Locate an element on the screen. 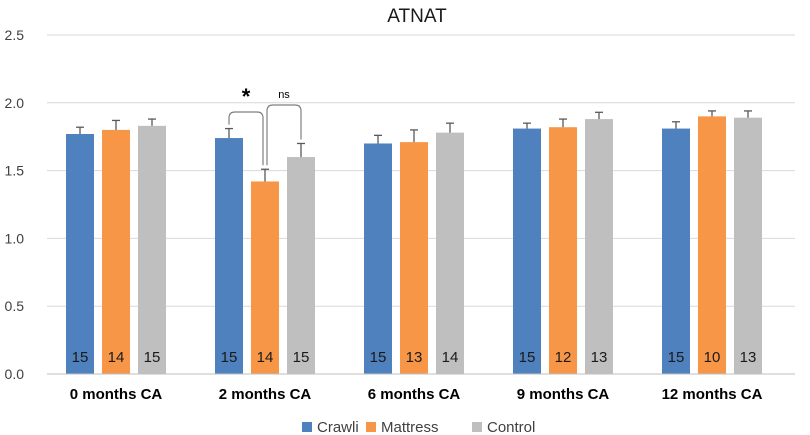 This screenshot has width=810, height=435. y-tick-label: 0.5 is located at coordinates (15, 306).